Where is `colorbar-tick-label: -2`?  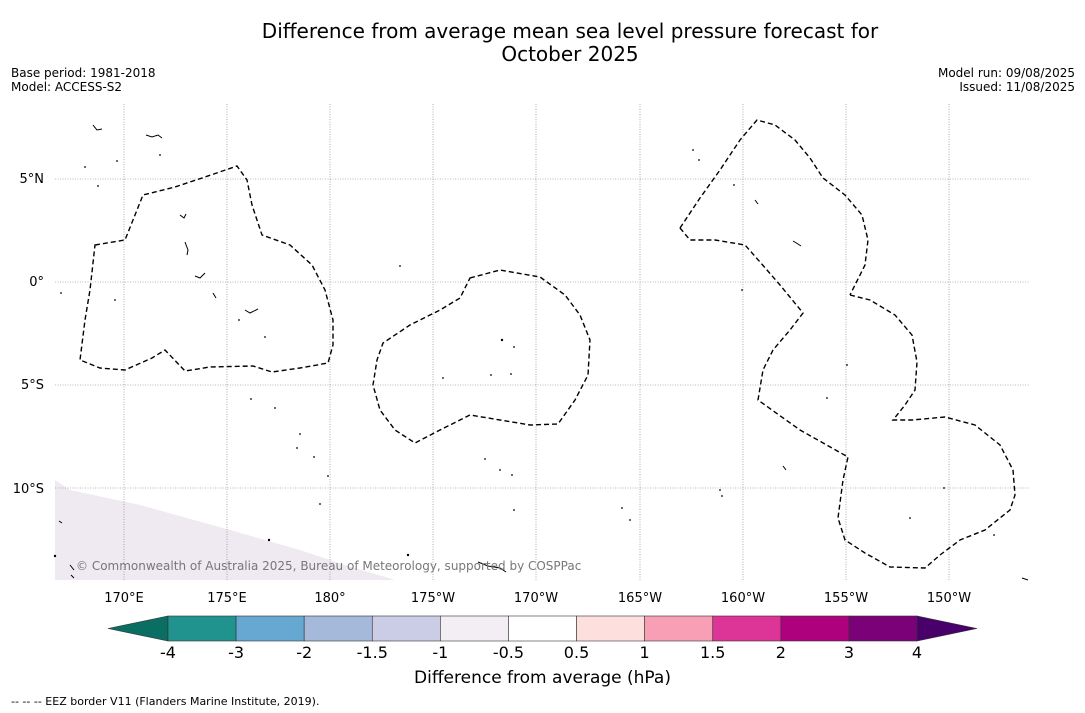
colorbar-tick-label: -2 is located at coordinates (304, 652).